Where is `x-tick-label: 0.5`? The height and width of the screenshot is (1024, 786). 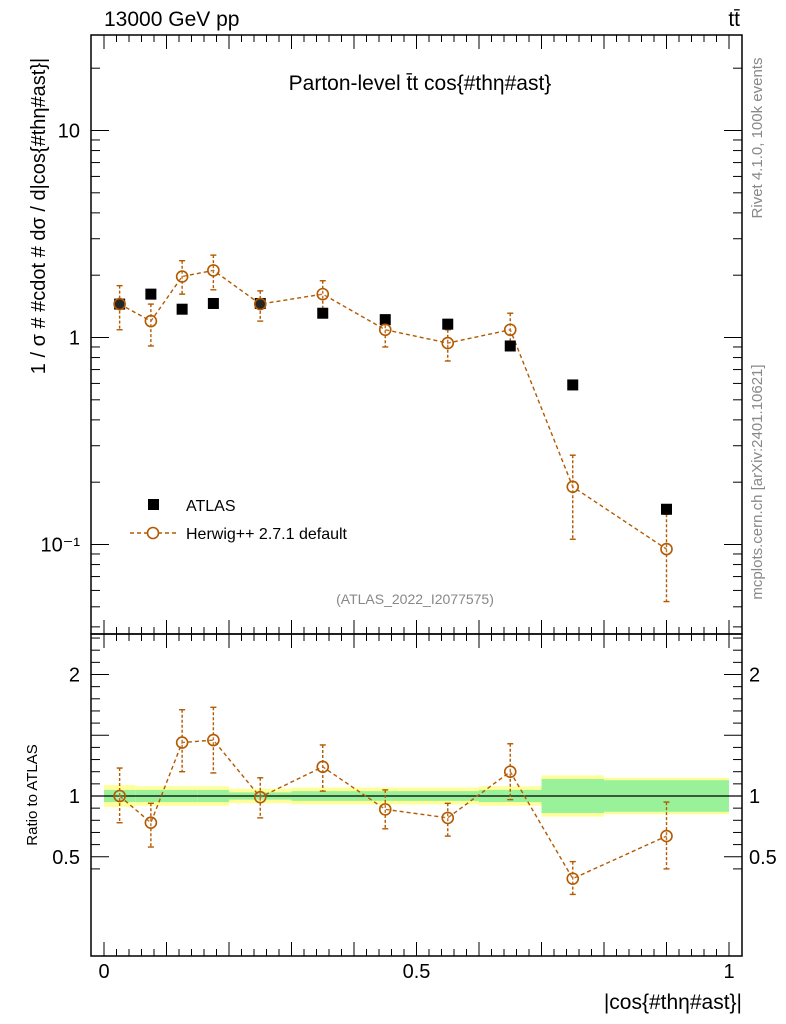
x-tick-label: 0.5 is located at coordinates (417, 972).